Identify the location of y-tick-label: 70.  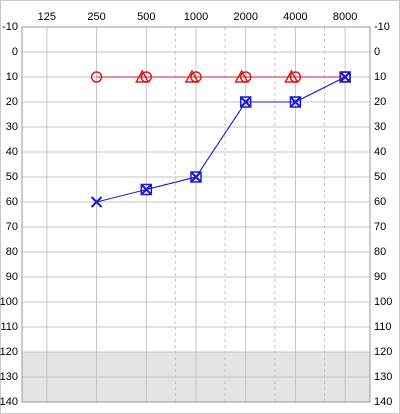
(12, 227).